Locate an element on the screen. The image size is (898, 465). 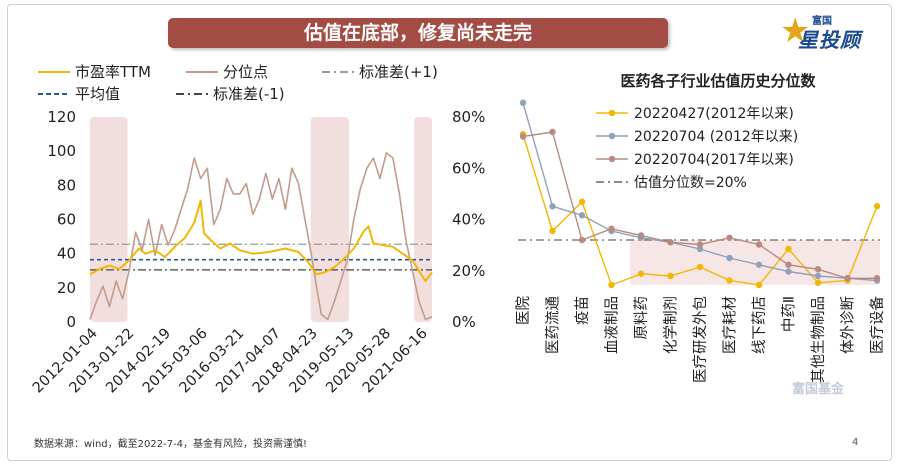
right-y-tick-label: 20% is located at coordinates (468, 271).